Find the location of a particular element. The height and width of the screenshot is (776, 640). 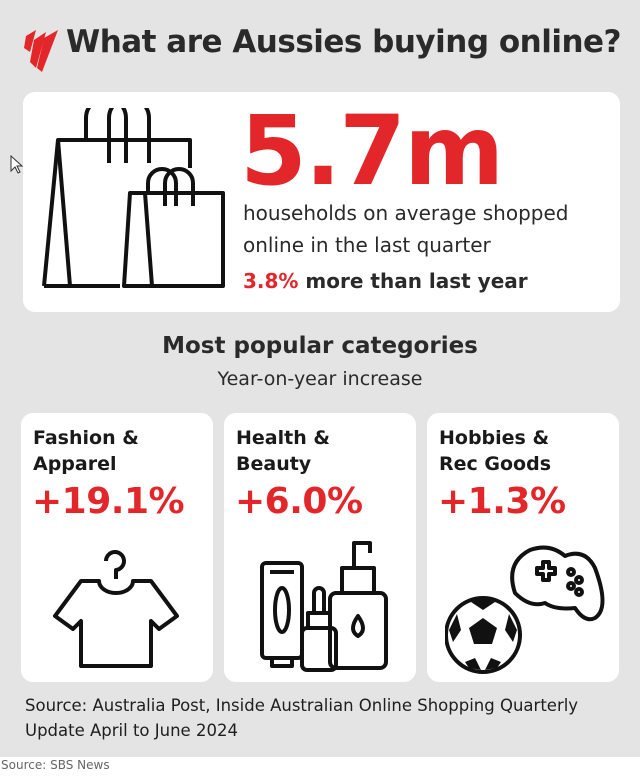

headline-description-line2: online in the last quarter is located at coordinates (367, 245).